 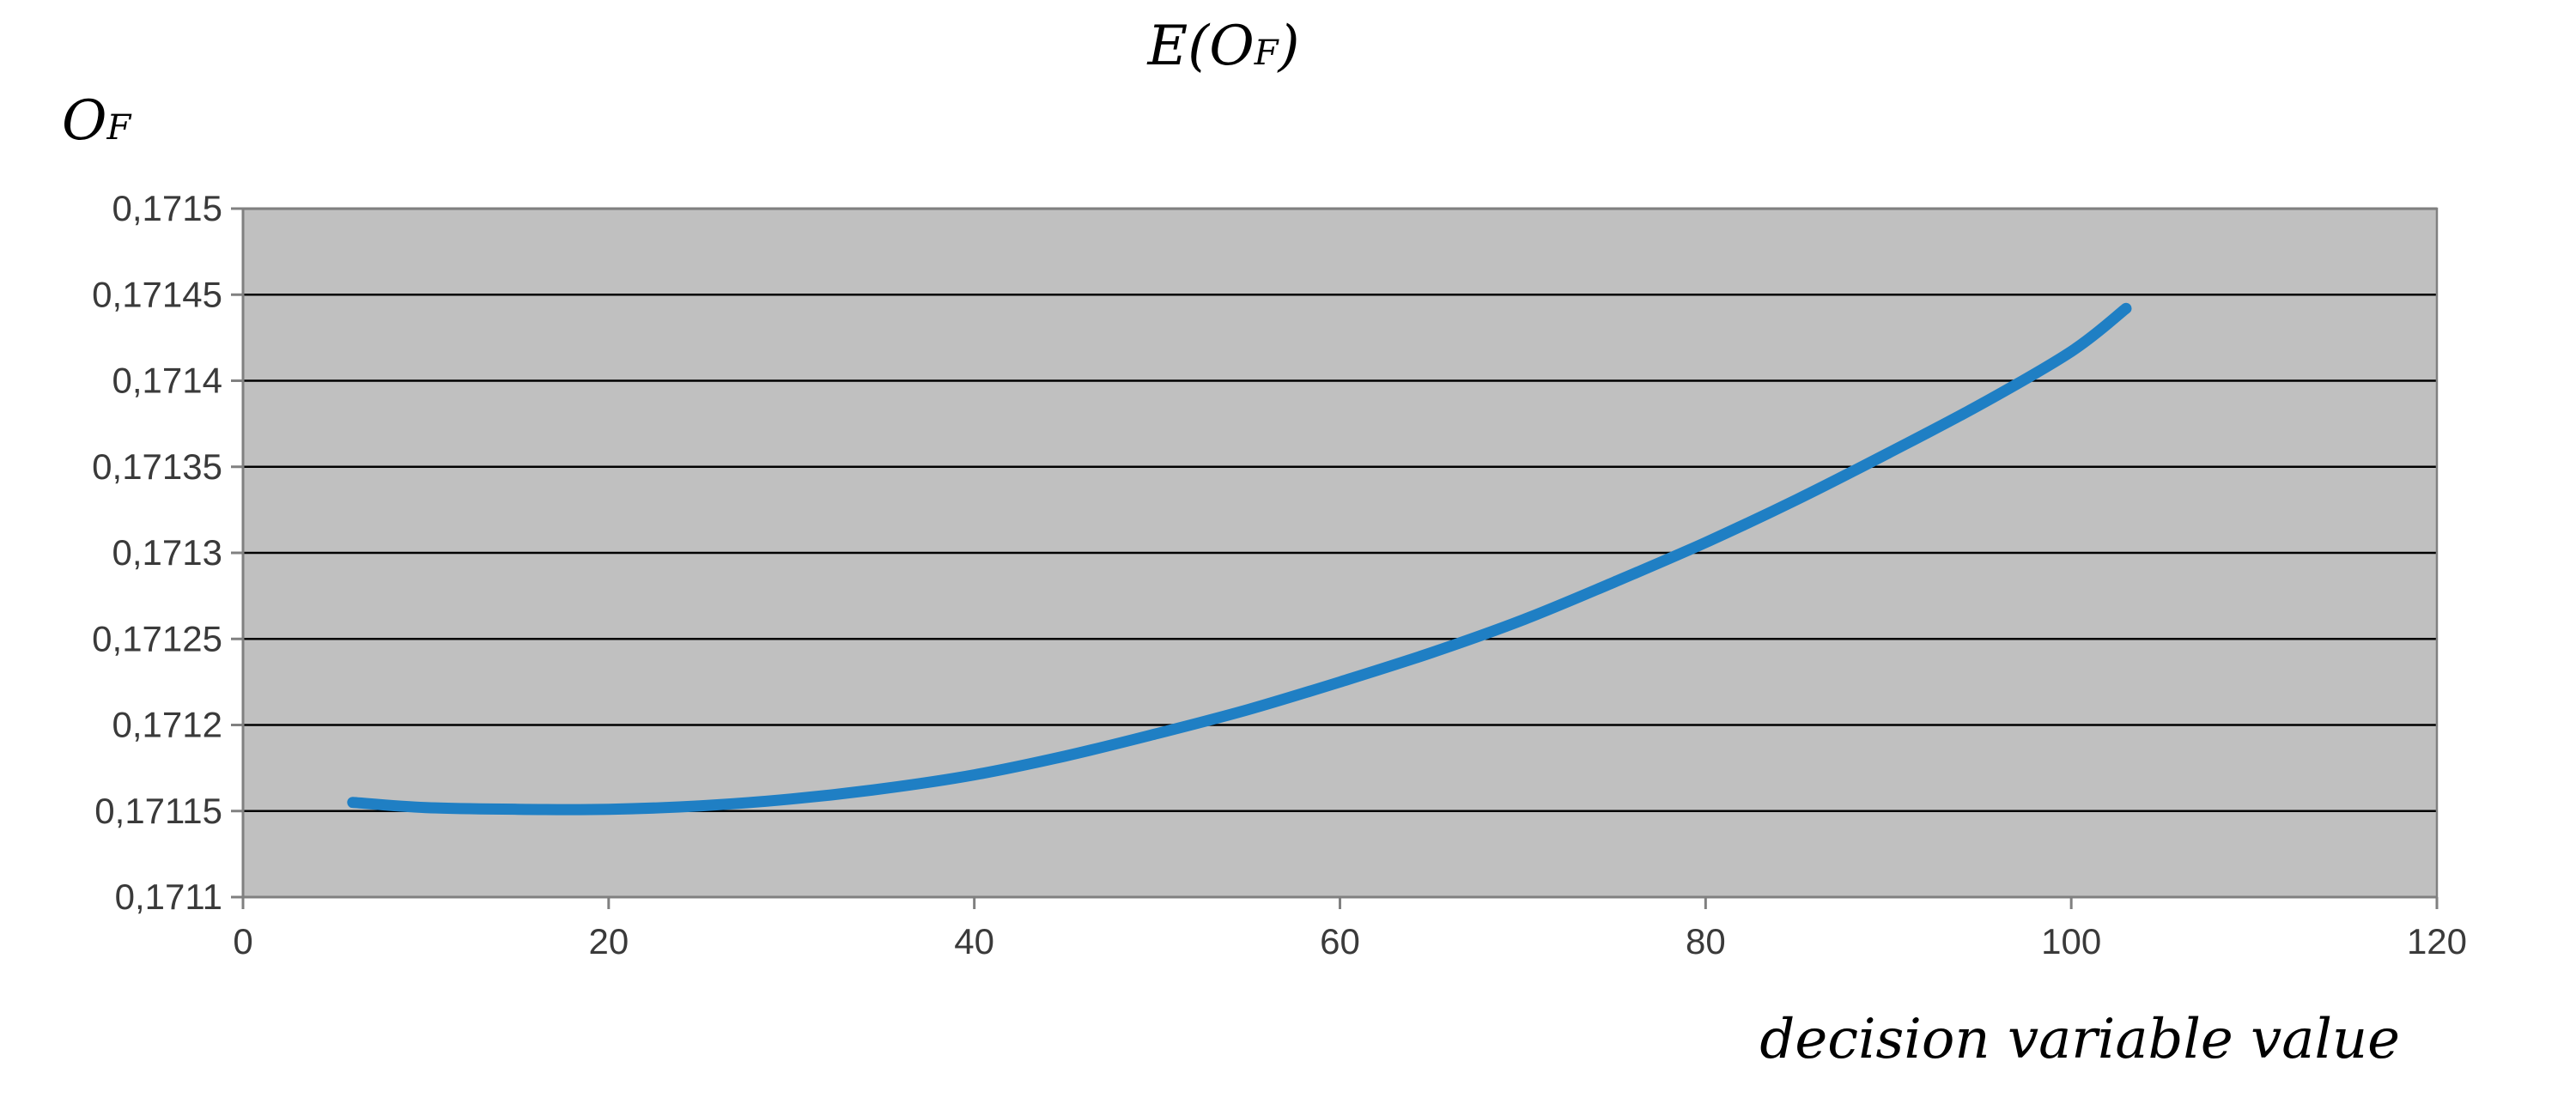 I want to click on y-tick-label-5: 0,17135, so click(x=157, y=466).